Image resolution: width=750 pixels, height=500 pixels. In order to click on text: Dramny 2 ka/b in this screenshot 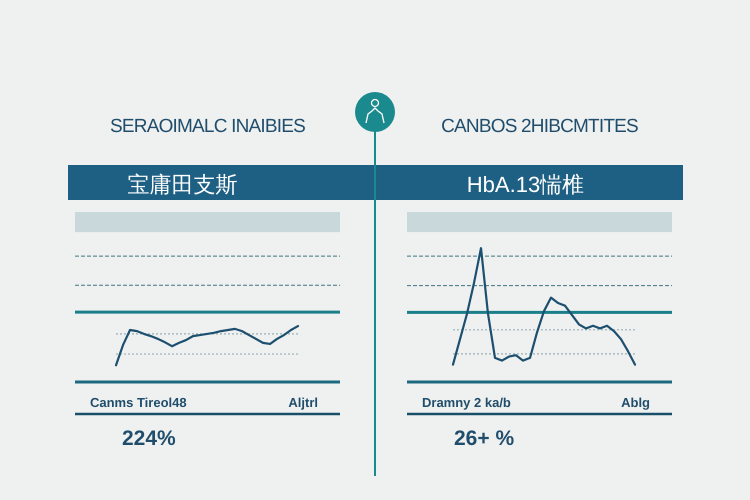, I will do `click(466, 402)`.